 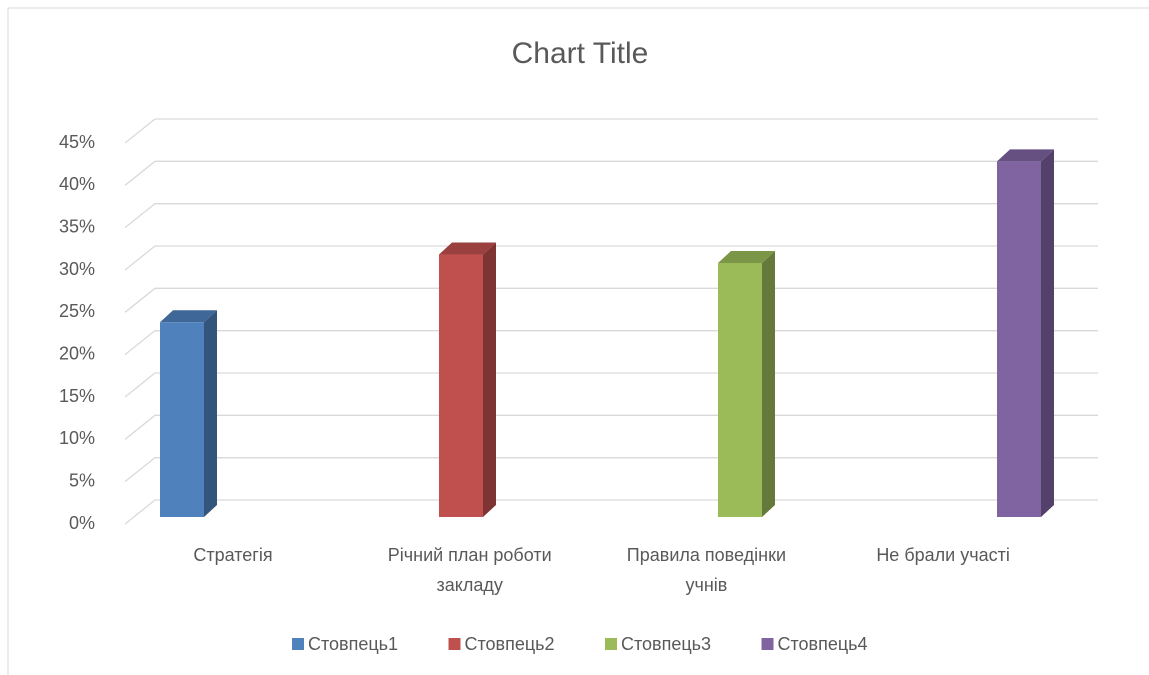 I want to click on y-tick-label: 0%, so click(x=82, y=523).